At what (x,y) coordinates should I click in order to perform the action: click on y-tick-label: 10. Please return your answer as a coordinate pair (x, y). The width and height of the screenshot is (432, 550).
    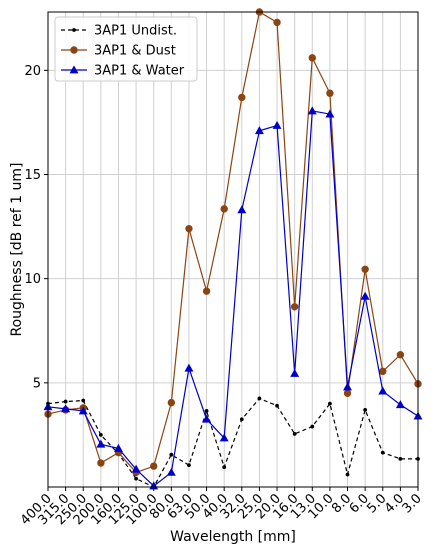
    Looking at the image, I should click on (32, 279).